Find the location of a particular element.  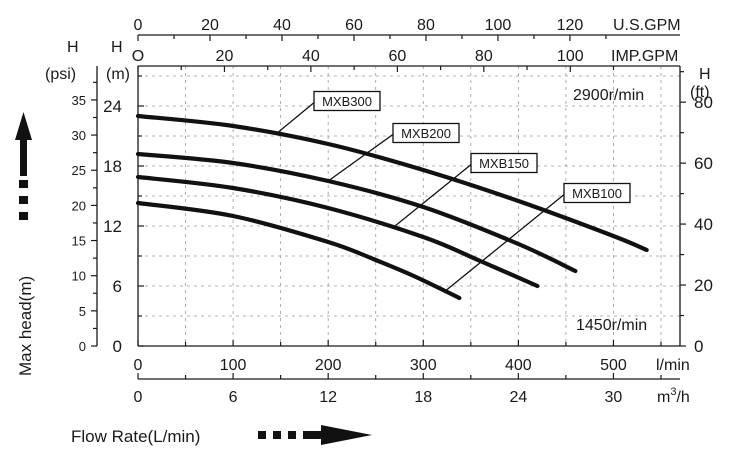

tick-label-imp: O is located at coordinates (138, 56).